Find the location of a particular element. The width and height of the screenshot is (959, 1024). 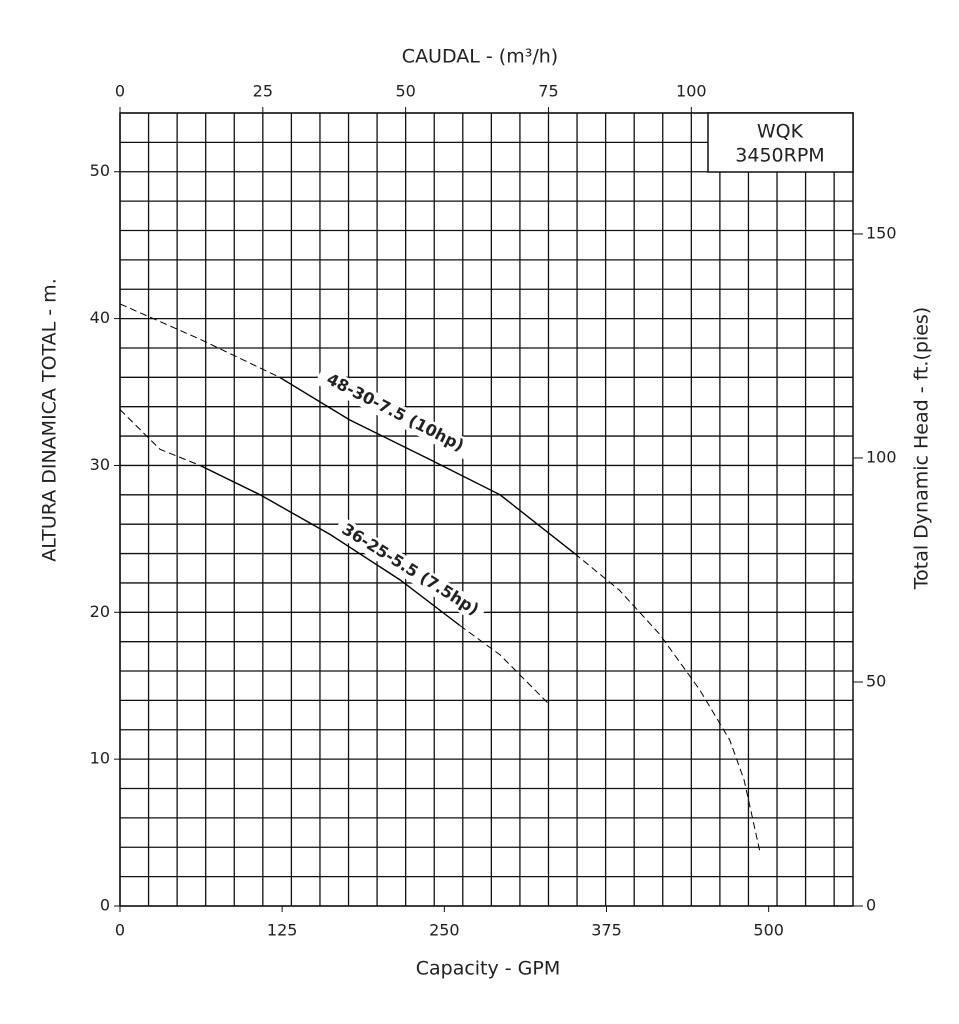

y2-tick-label: 150 is located at coordinates (881, 232).